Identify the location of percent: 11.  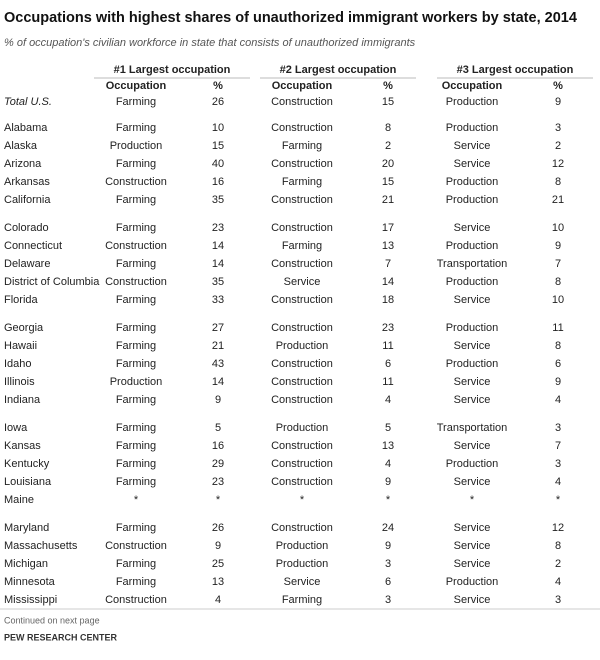
(557, 328).